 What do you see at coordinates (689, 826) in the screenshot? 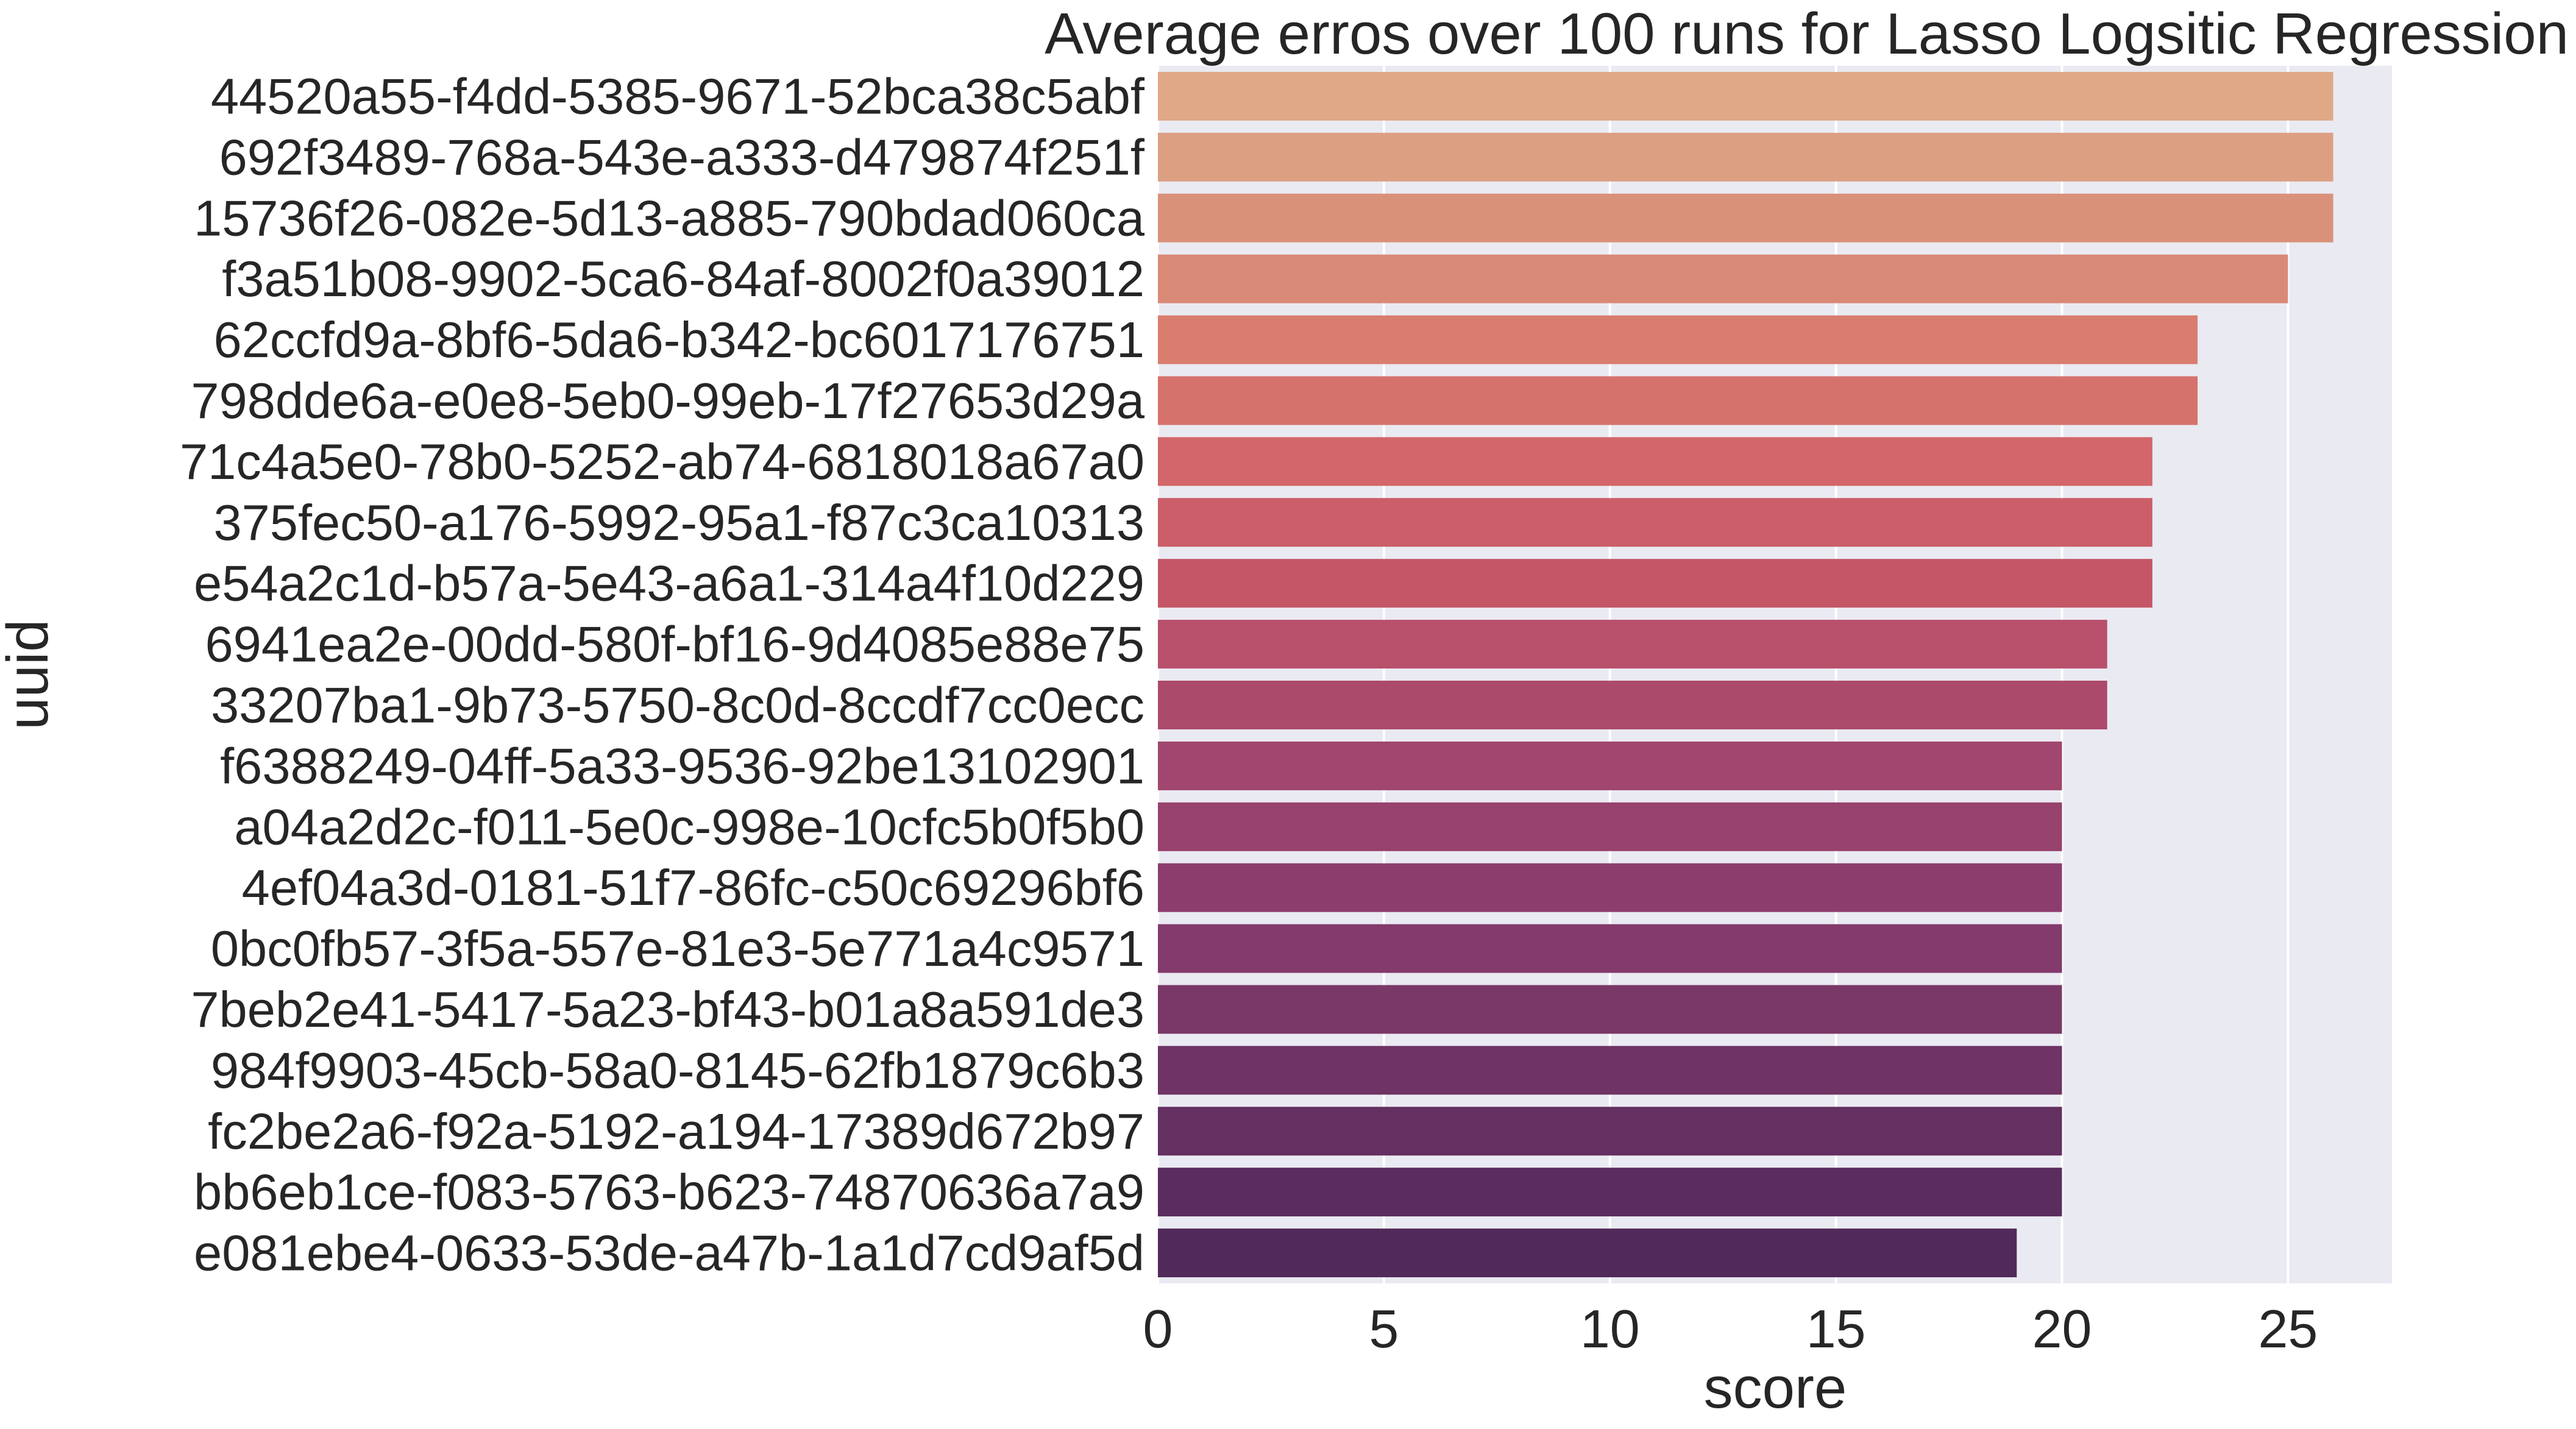
I see `y-tick-label: a04a2d2c-f011-5e0c-998e-10cfc5b0f5b0` at bounding box center [689, 826].